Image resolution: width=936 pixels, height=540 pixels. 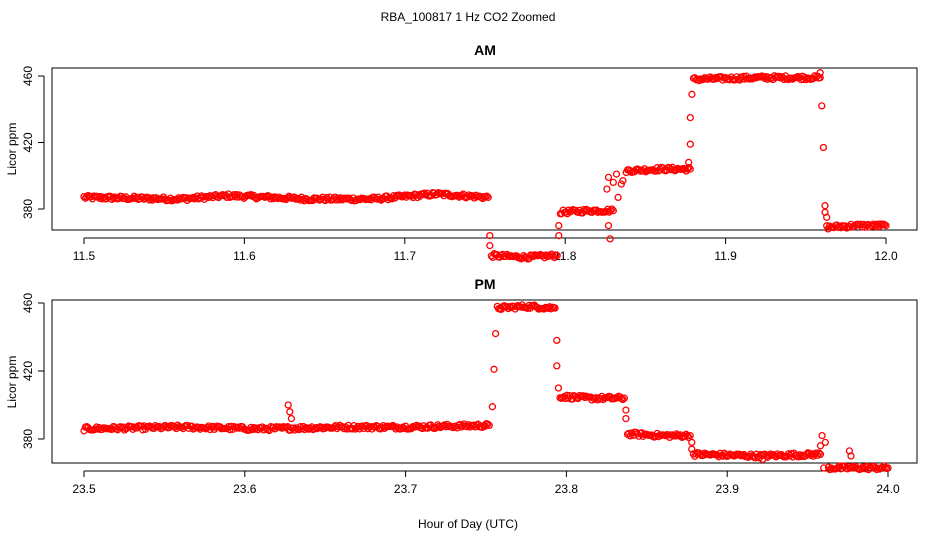 What do you see at coordinates (888, 489) in the screenshot?
I see `x-tick-label: 24.0` at bounding box center [888, 489].